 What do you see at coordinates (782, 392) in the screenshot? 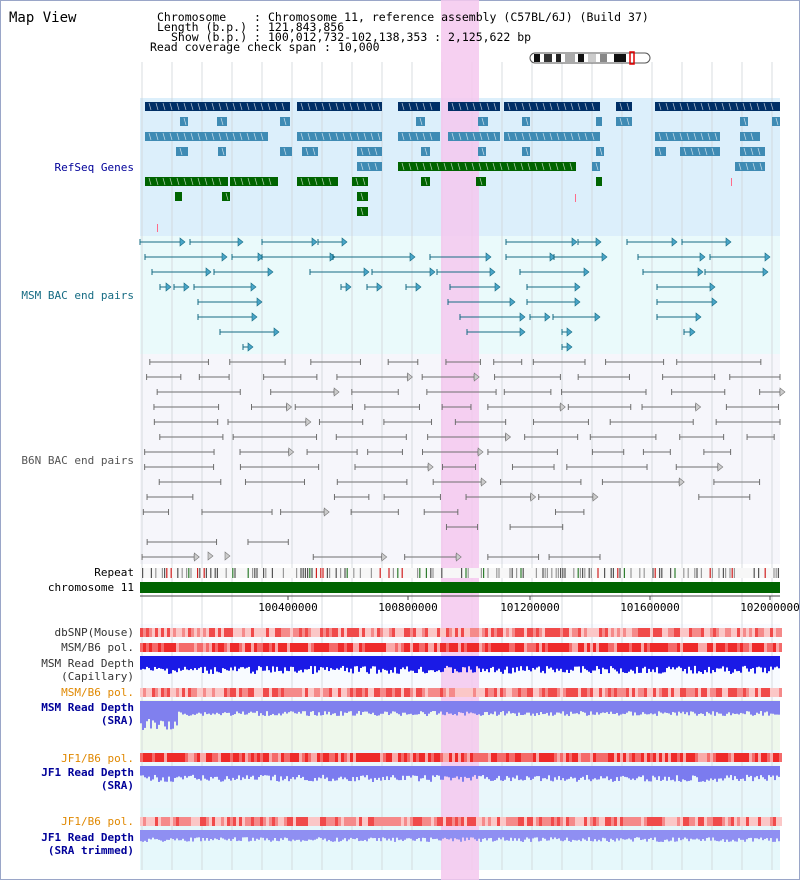
I see `b6n-bac-arrow` at bounding box center [782, 392].